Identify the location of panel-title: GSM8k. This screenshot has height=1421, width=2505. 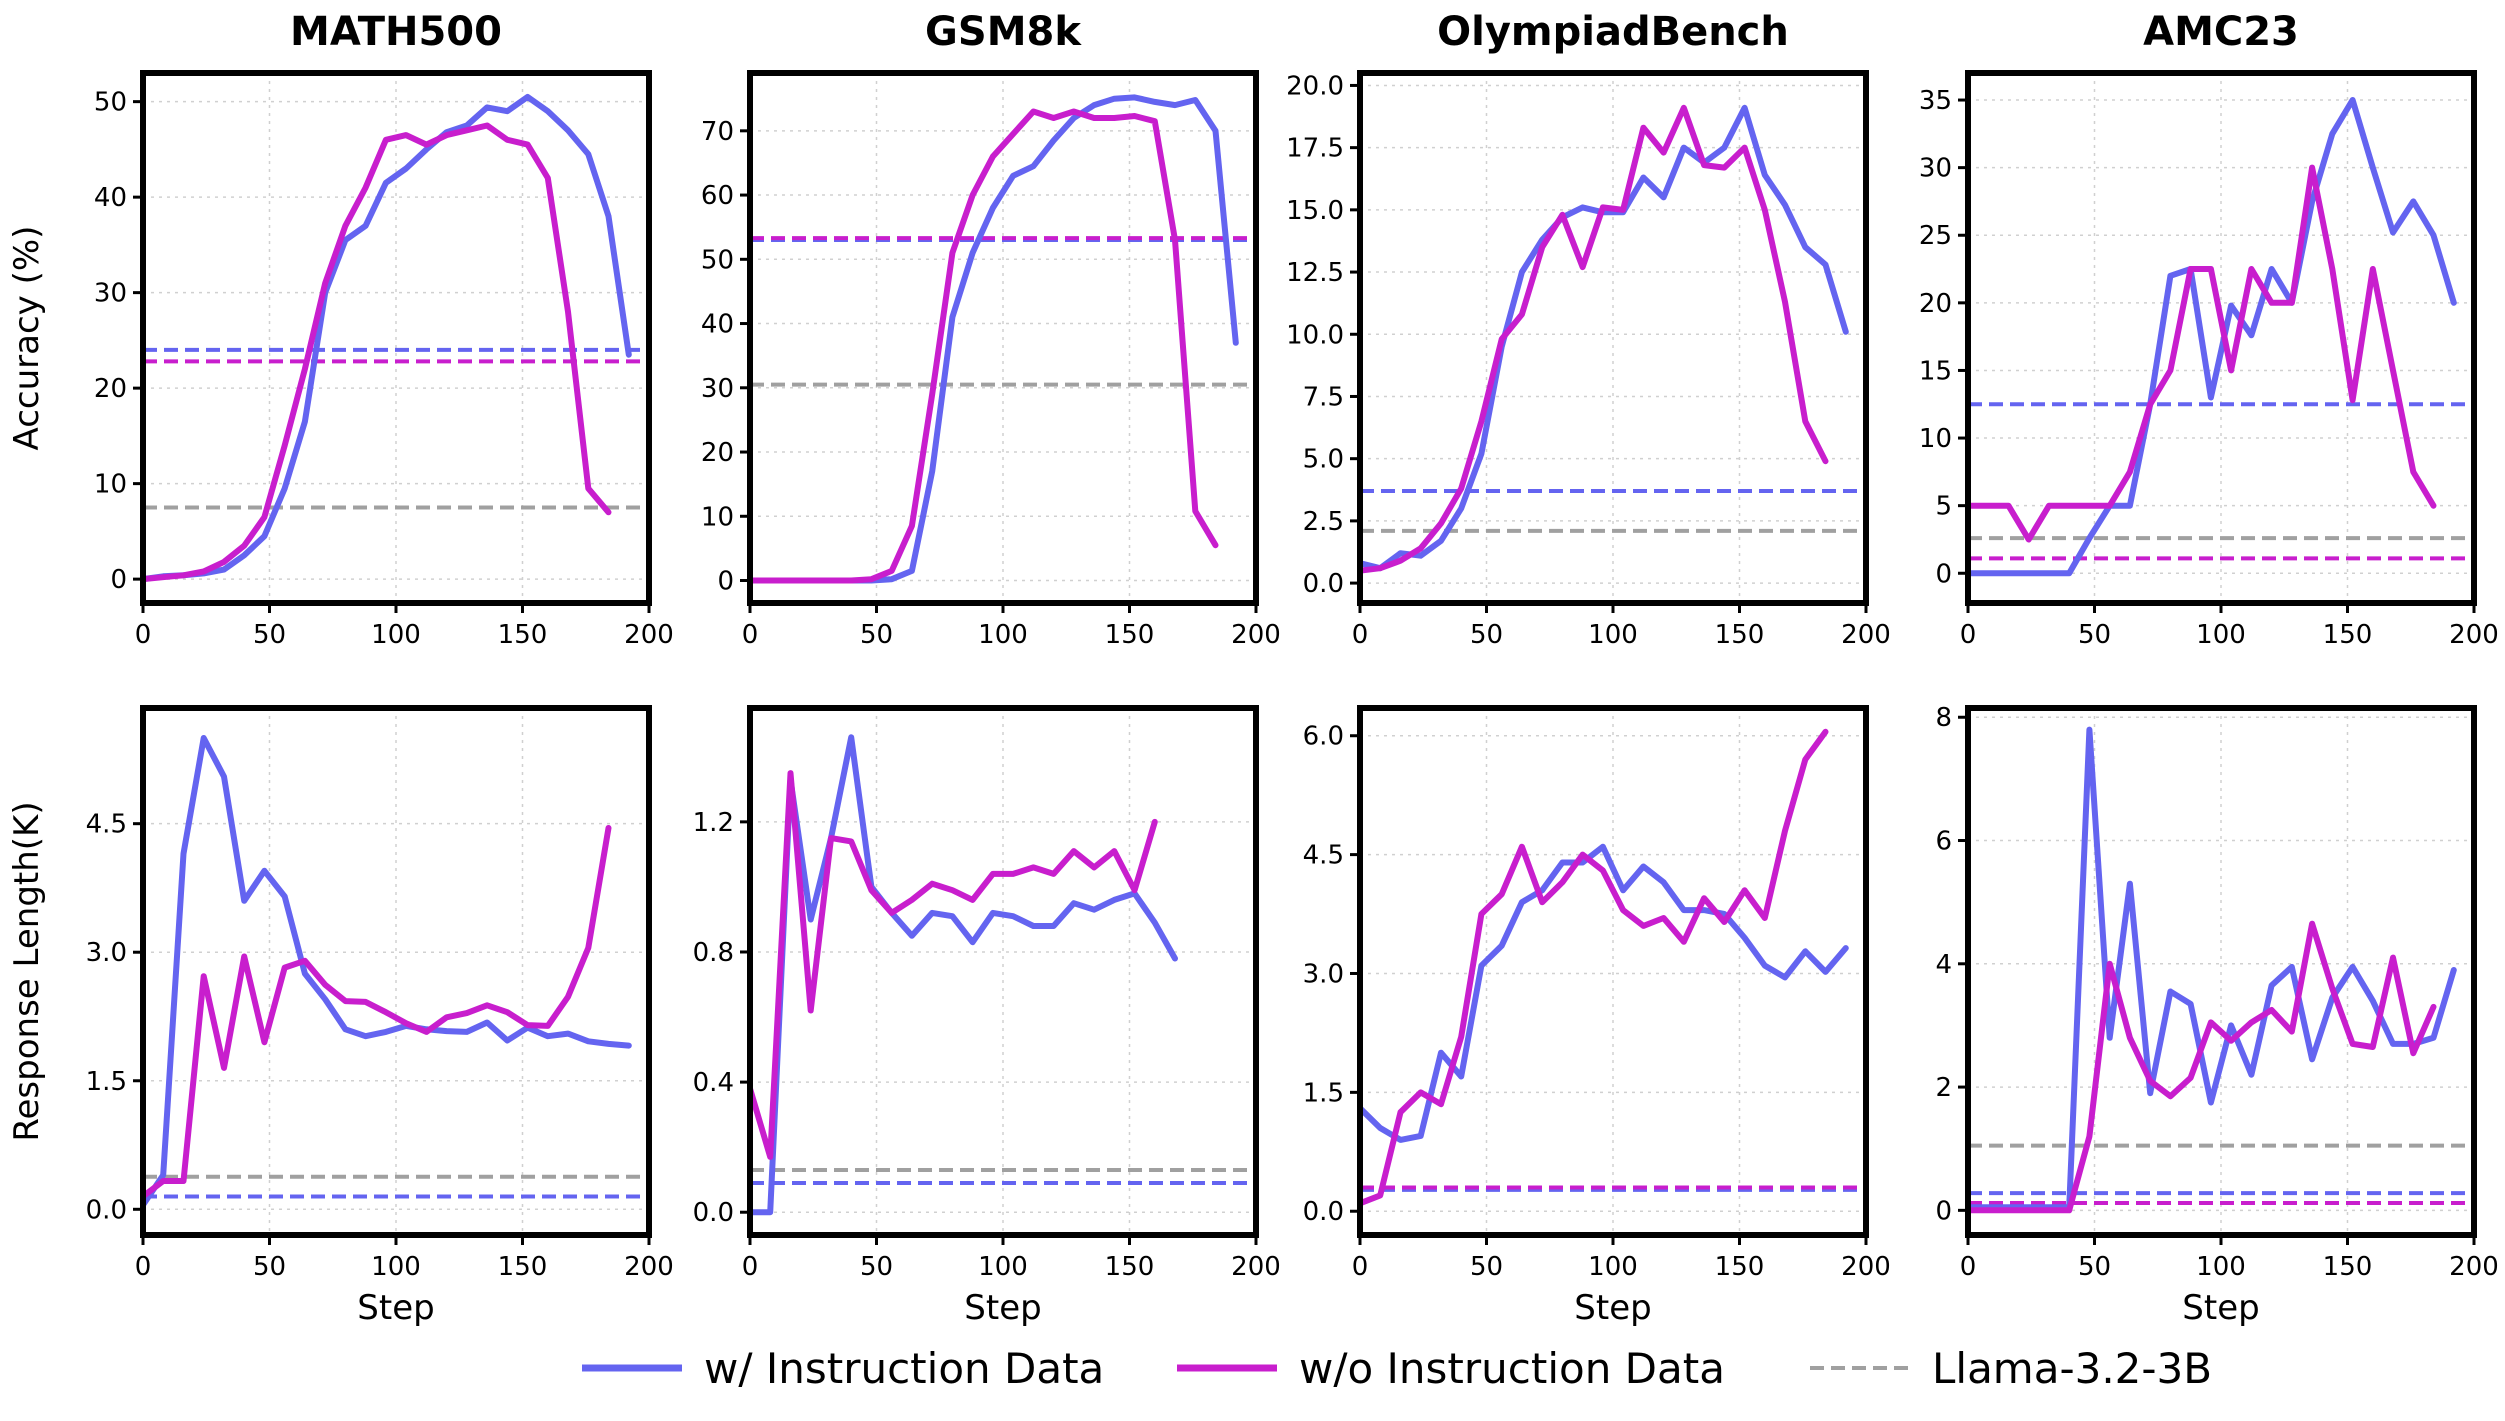
(1003, 32).